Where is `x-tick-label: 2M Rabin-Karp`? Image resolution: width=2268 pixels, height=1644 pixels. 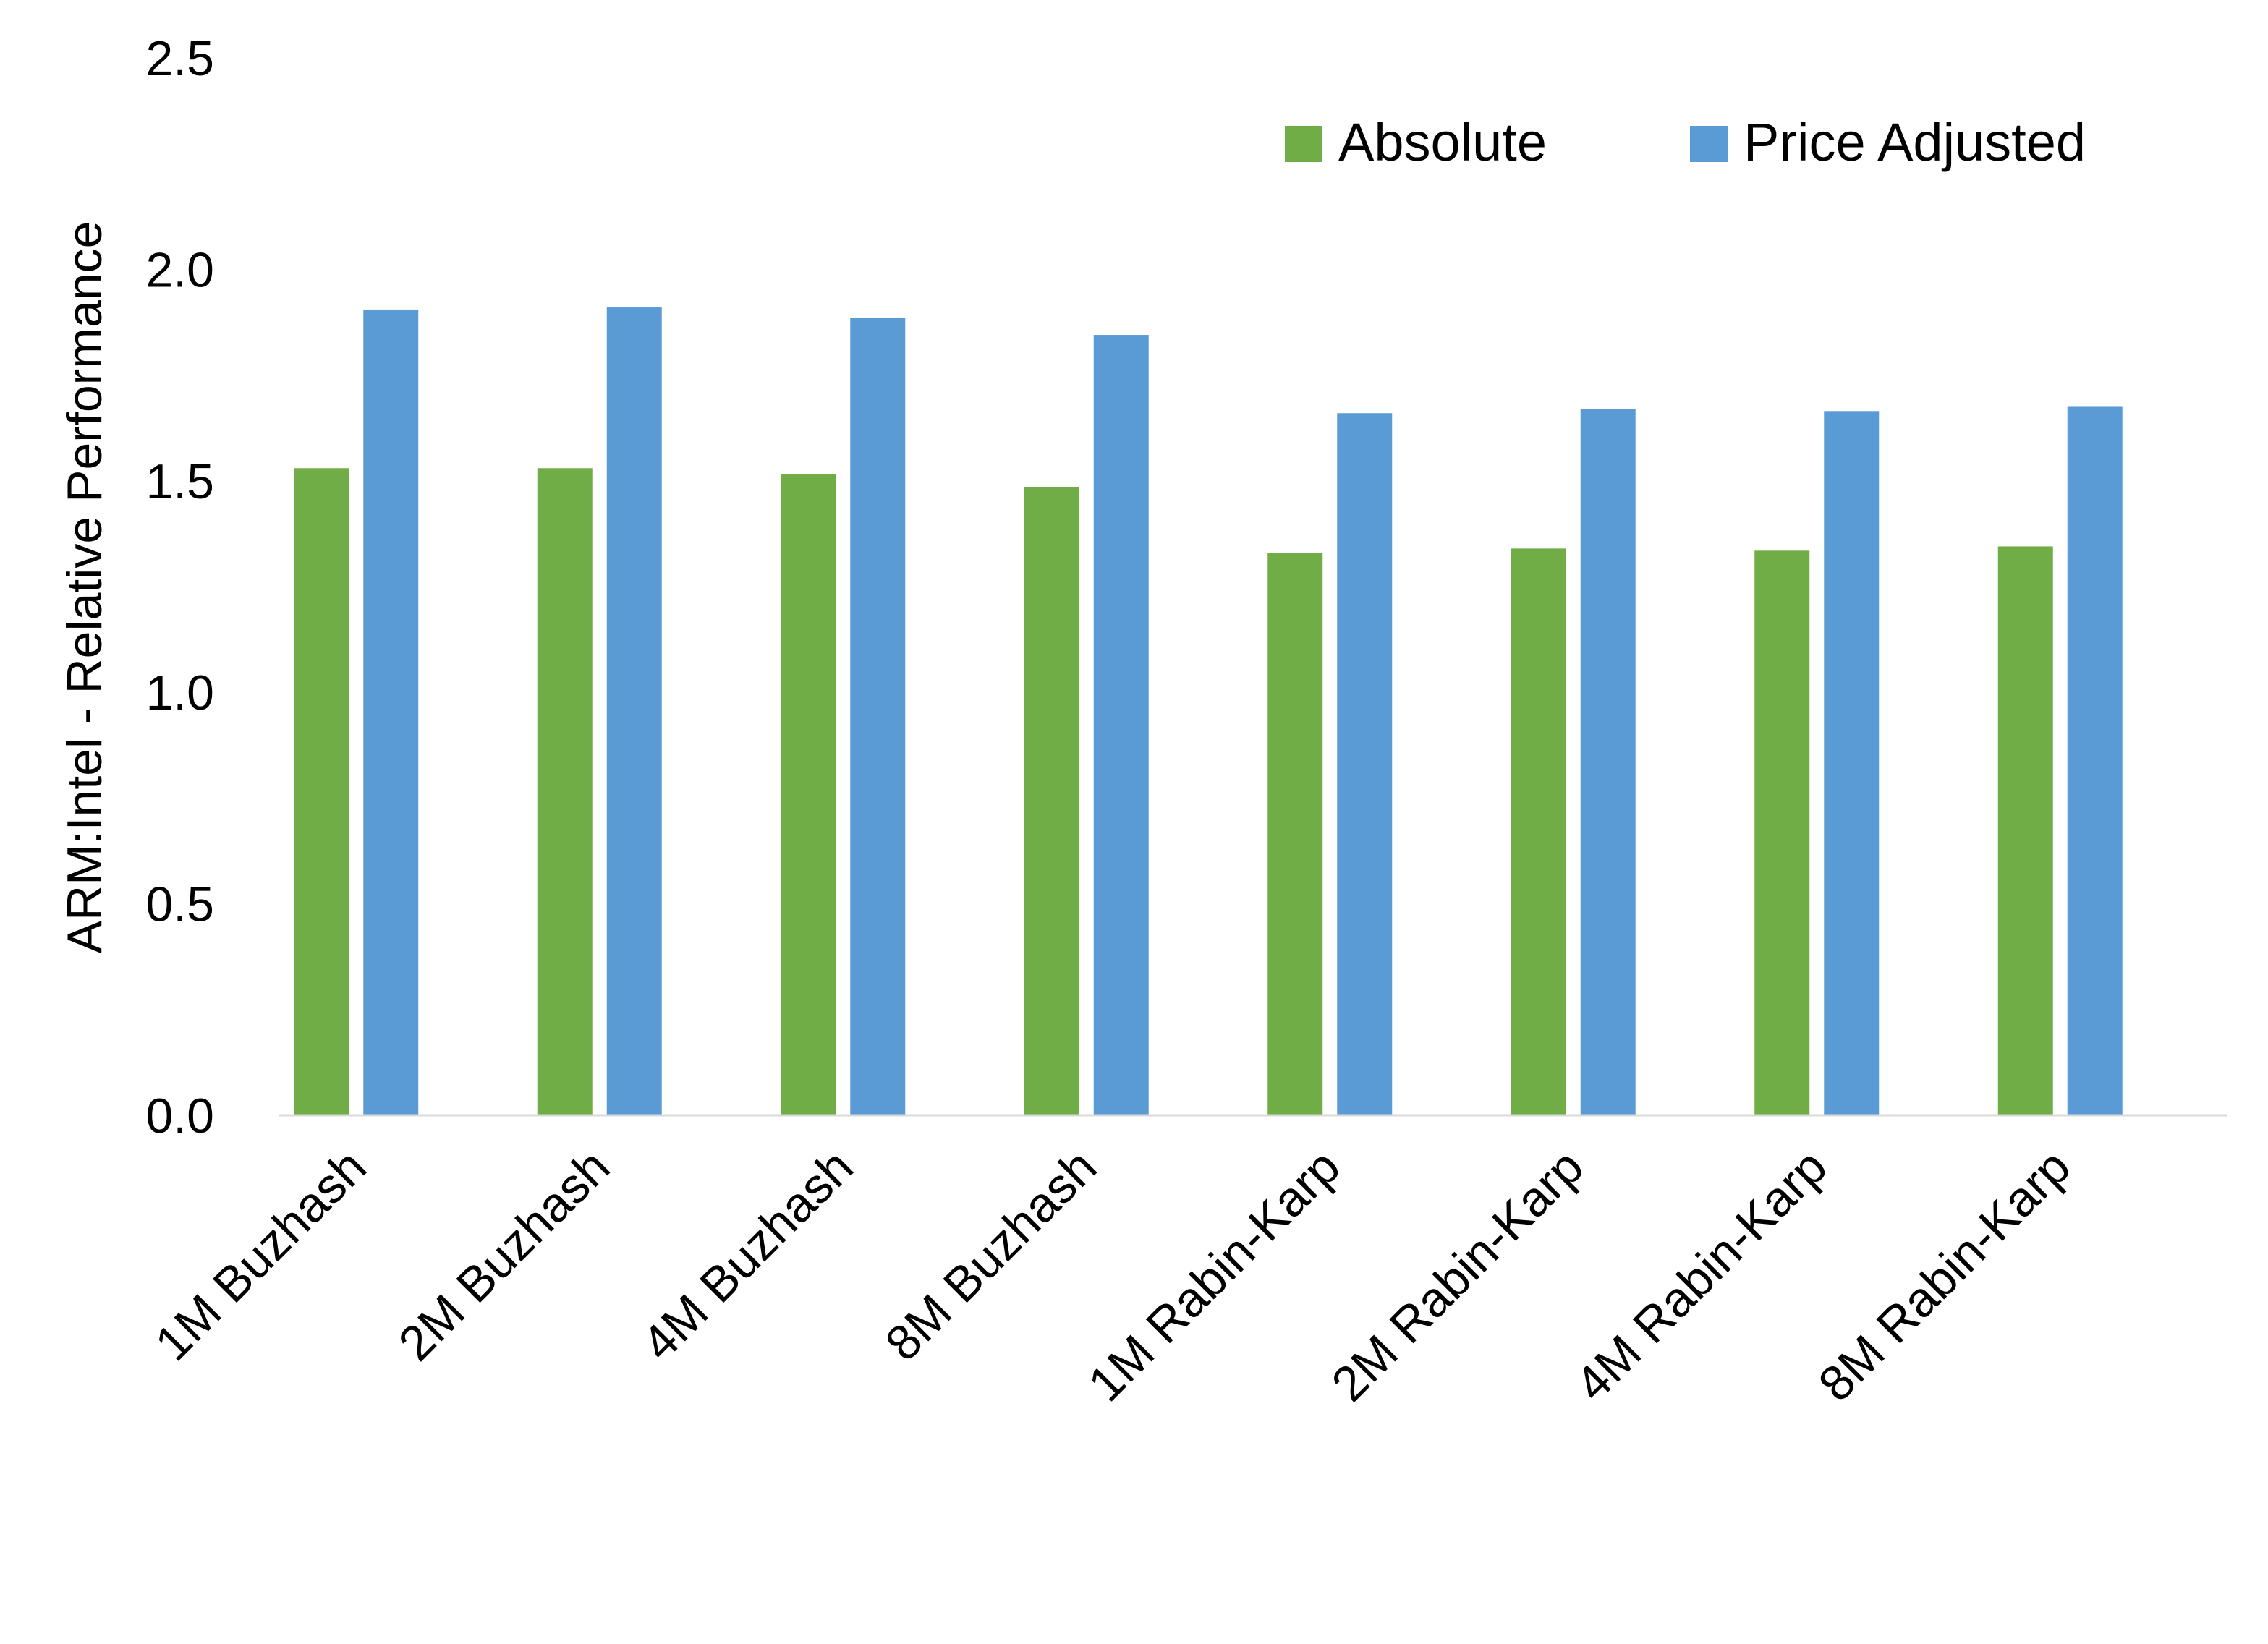 x-tick-label: 2M Rabin-Karp is located at coordinates (1457, 1275).